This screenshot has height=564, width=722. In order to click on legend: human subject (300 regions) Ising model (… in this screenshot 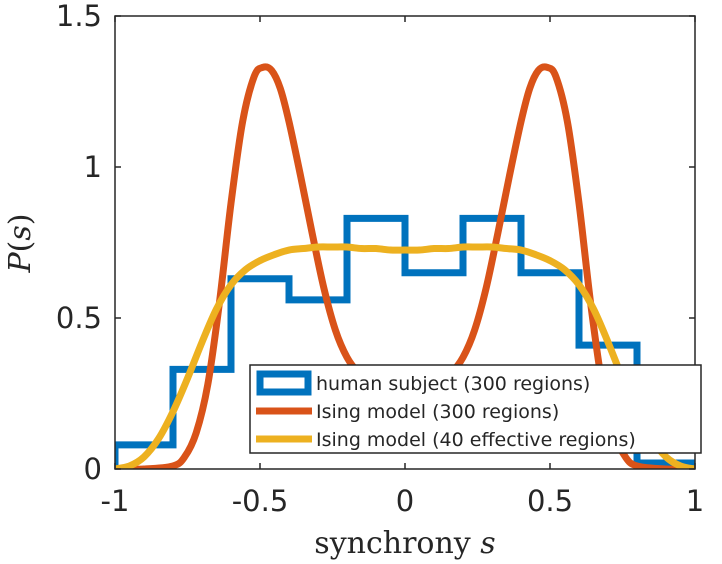, I will do `click(475, 409)`.